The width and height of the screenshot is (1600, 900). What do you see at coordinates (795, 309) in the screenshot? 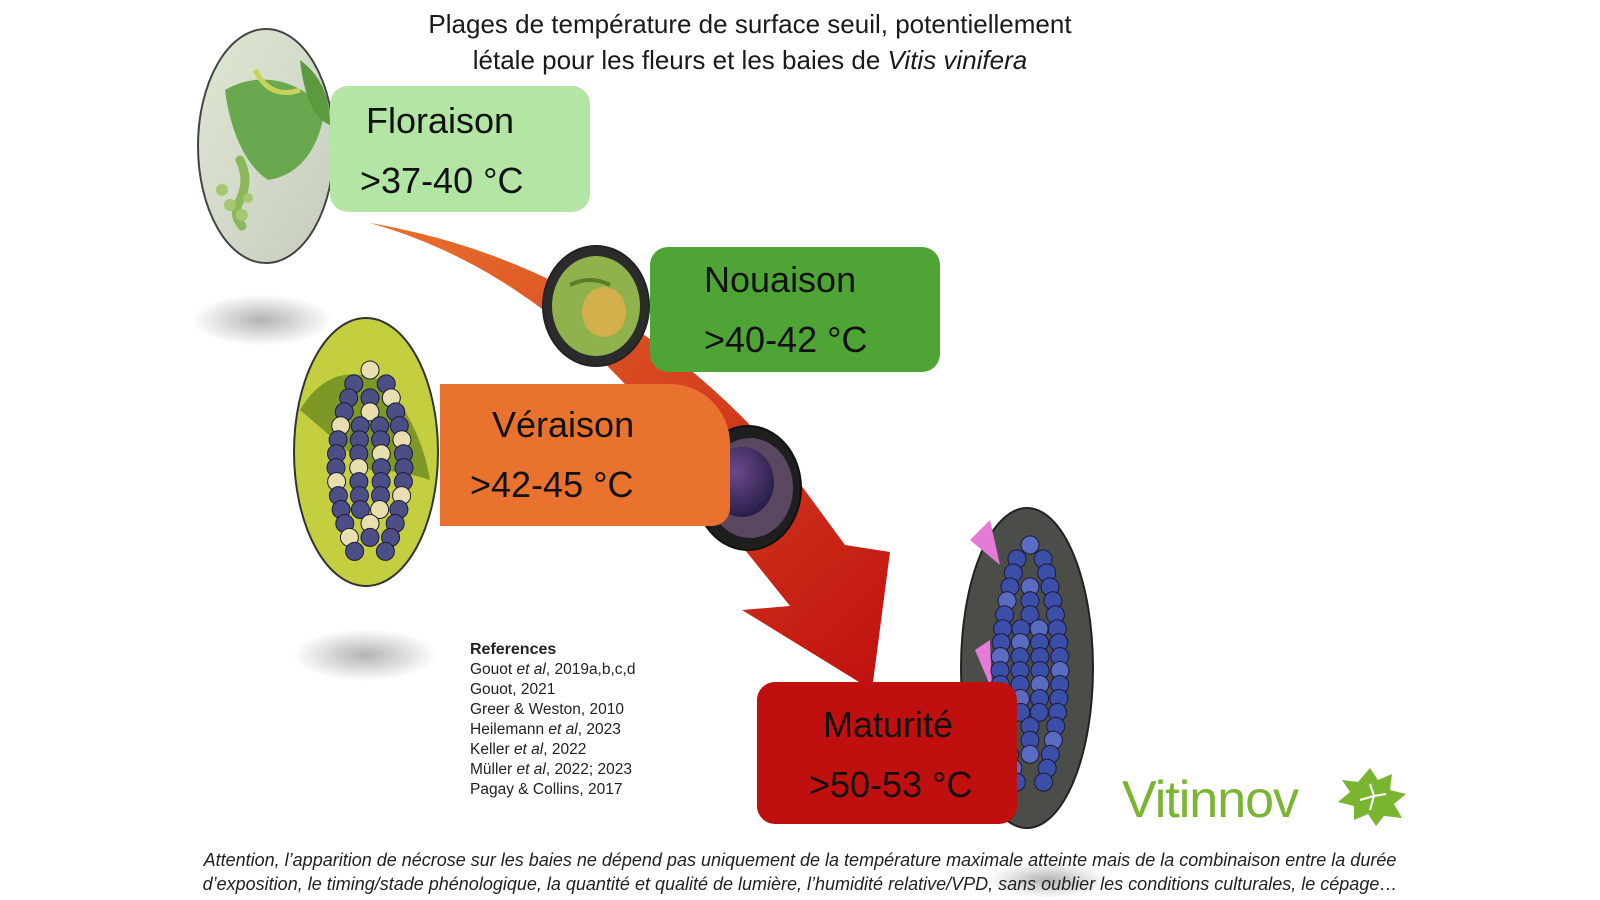
I see `stage-nouaison: Nouaison >40-42 °C` at bounding box center [795, 309].